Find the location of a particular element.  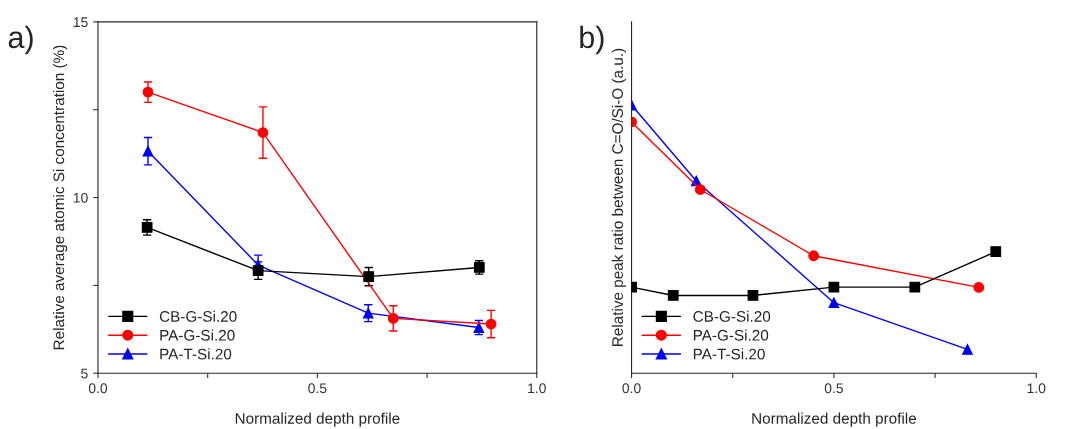

chart-title: a) is located at coordinates (20, 40).